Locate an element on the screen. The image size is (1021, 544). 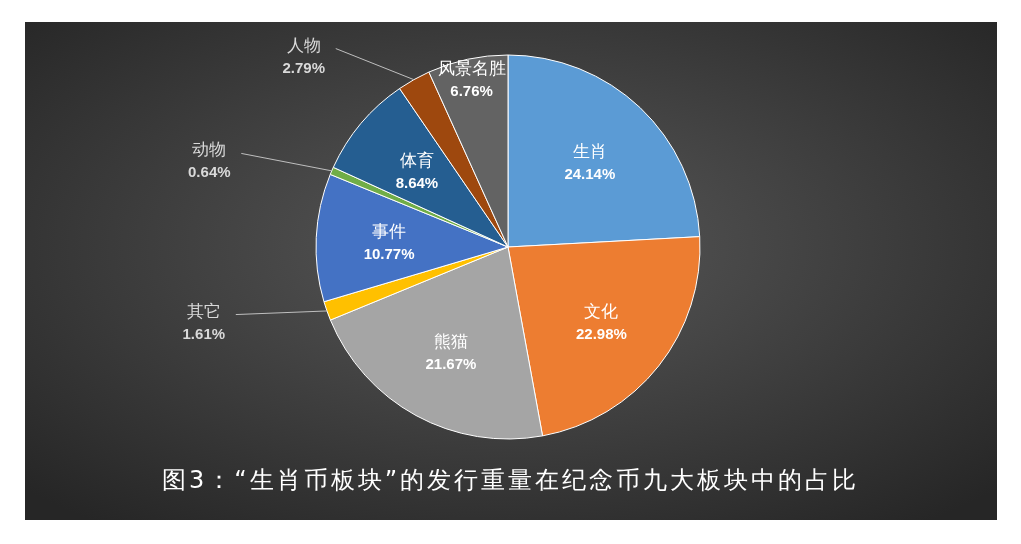
text: 图3：“生肖币板块”的发行重量在纪念币九大板块中的占比 is located at coordinates (510, 480).